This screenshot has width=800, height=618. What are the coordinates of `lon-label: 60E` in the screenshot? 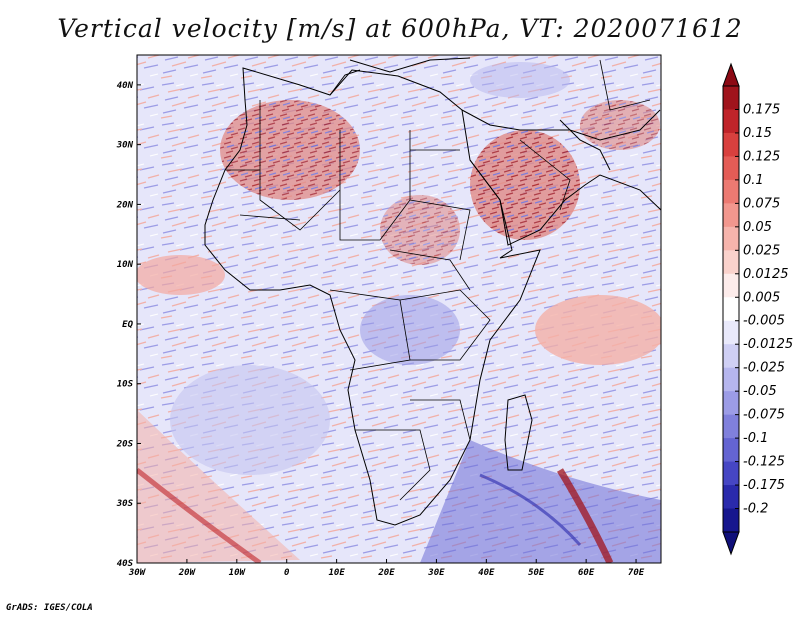 It's located at (586, 573).